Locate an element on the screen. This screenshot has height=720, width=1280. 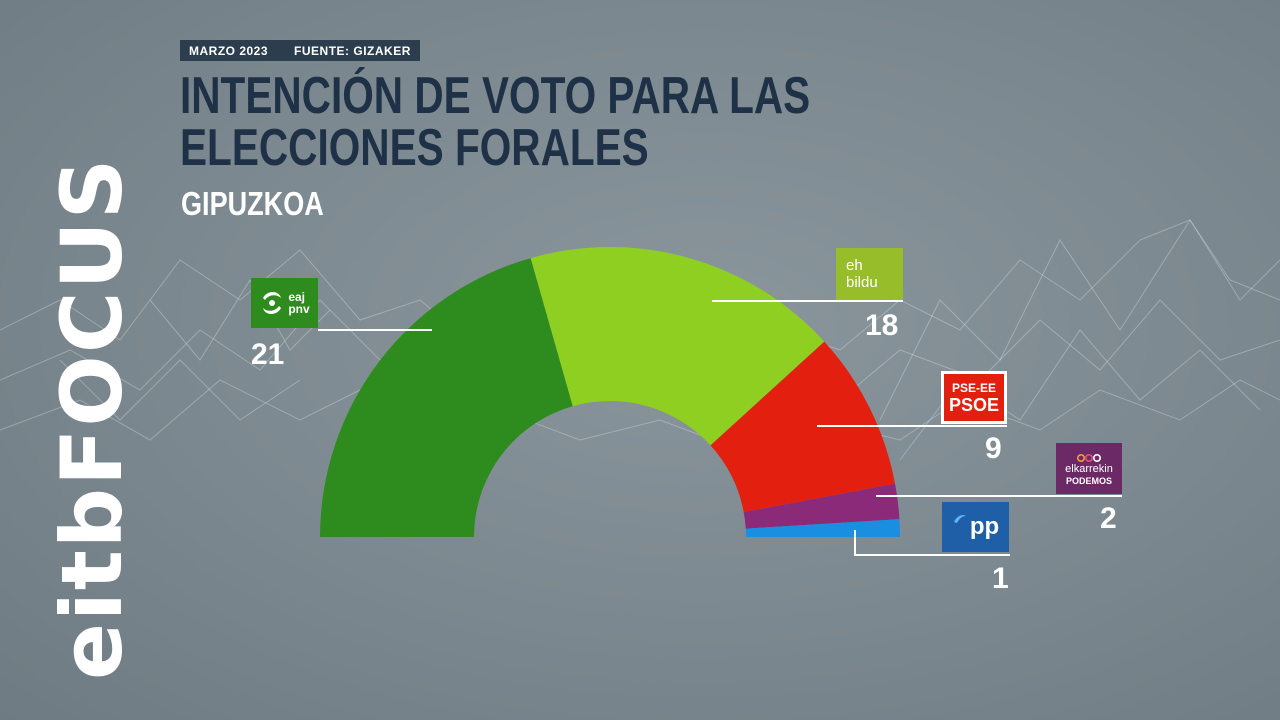
logo-podemos: elkarrekin PODEMOS is located at coordinates (1089, 468).